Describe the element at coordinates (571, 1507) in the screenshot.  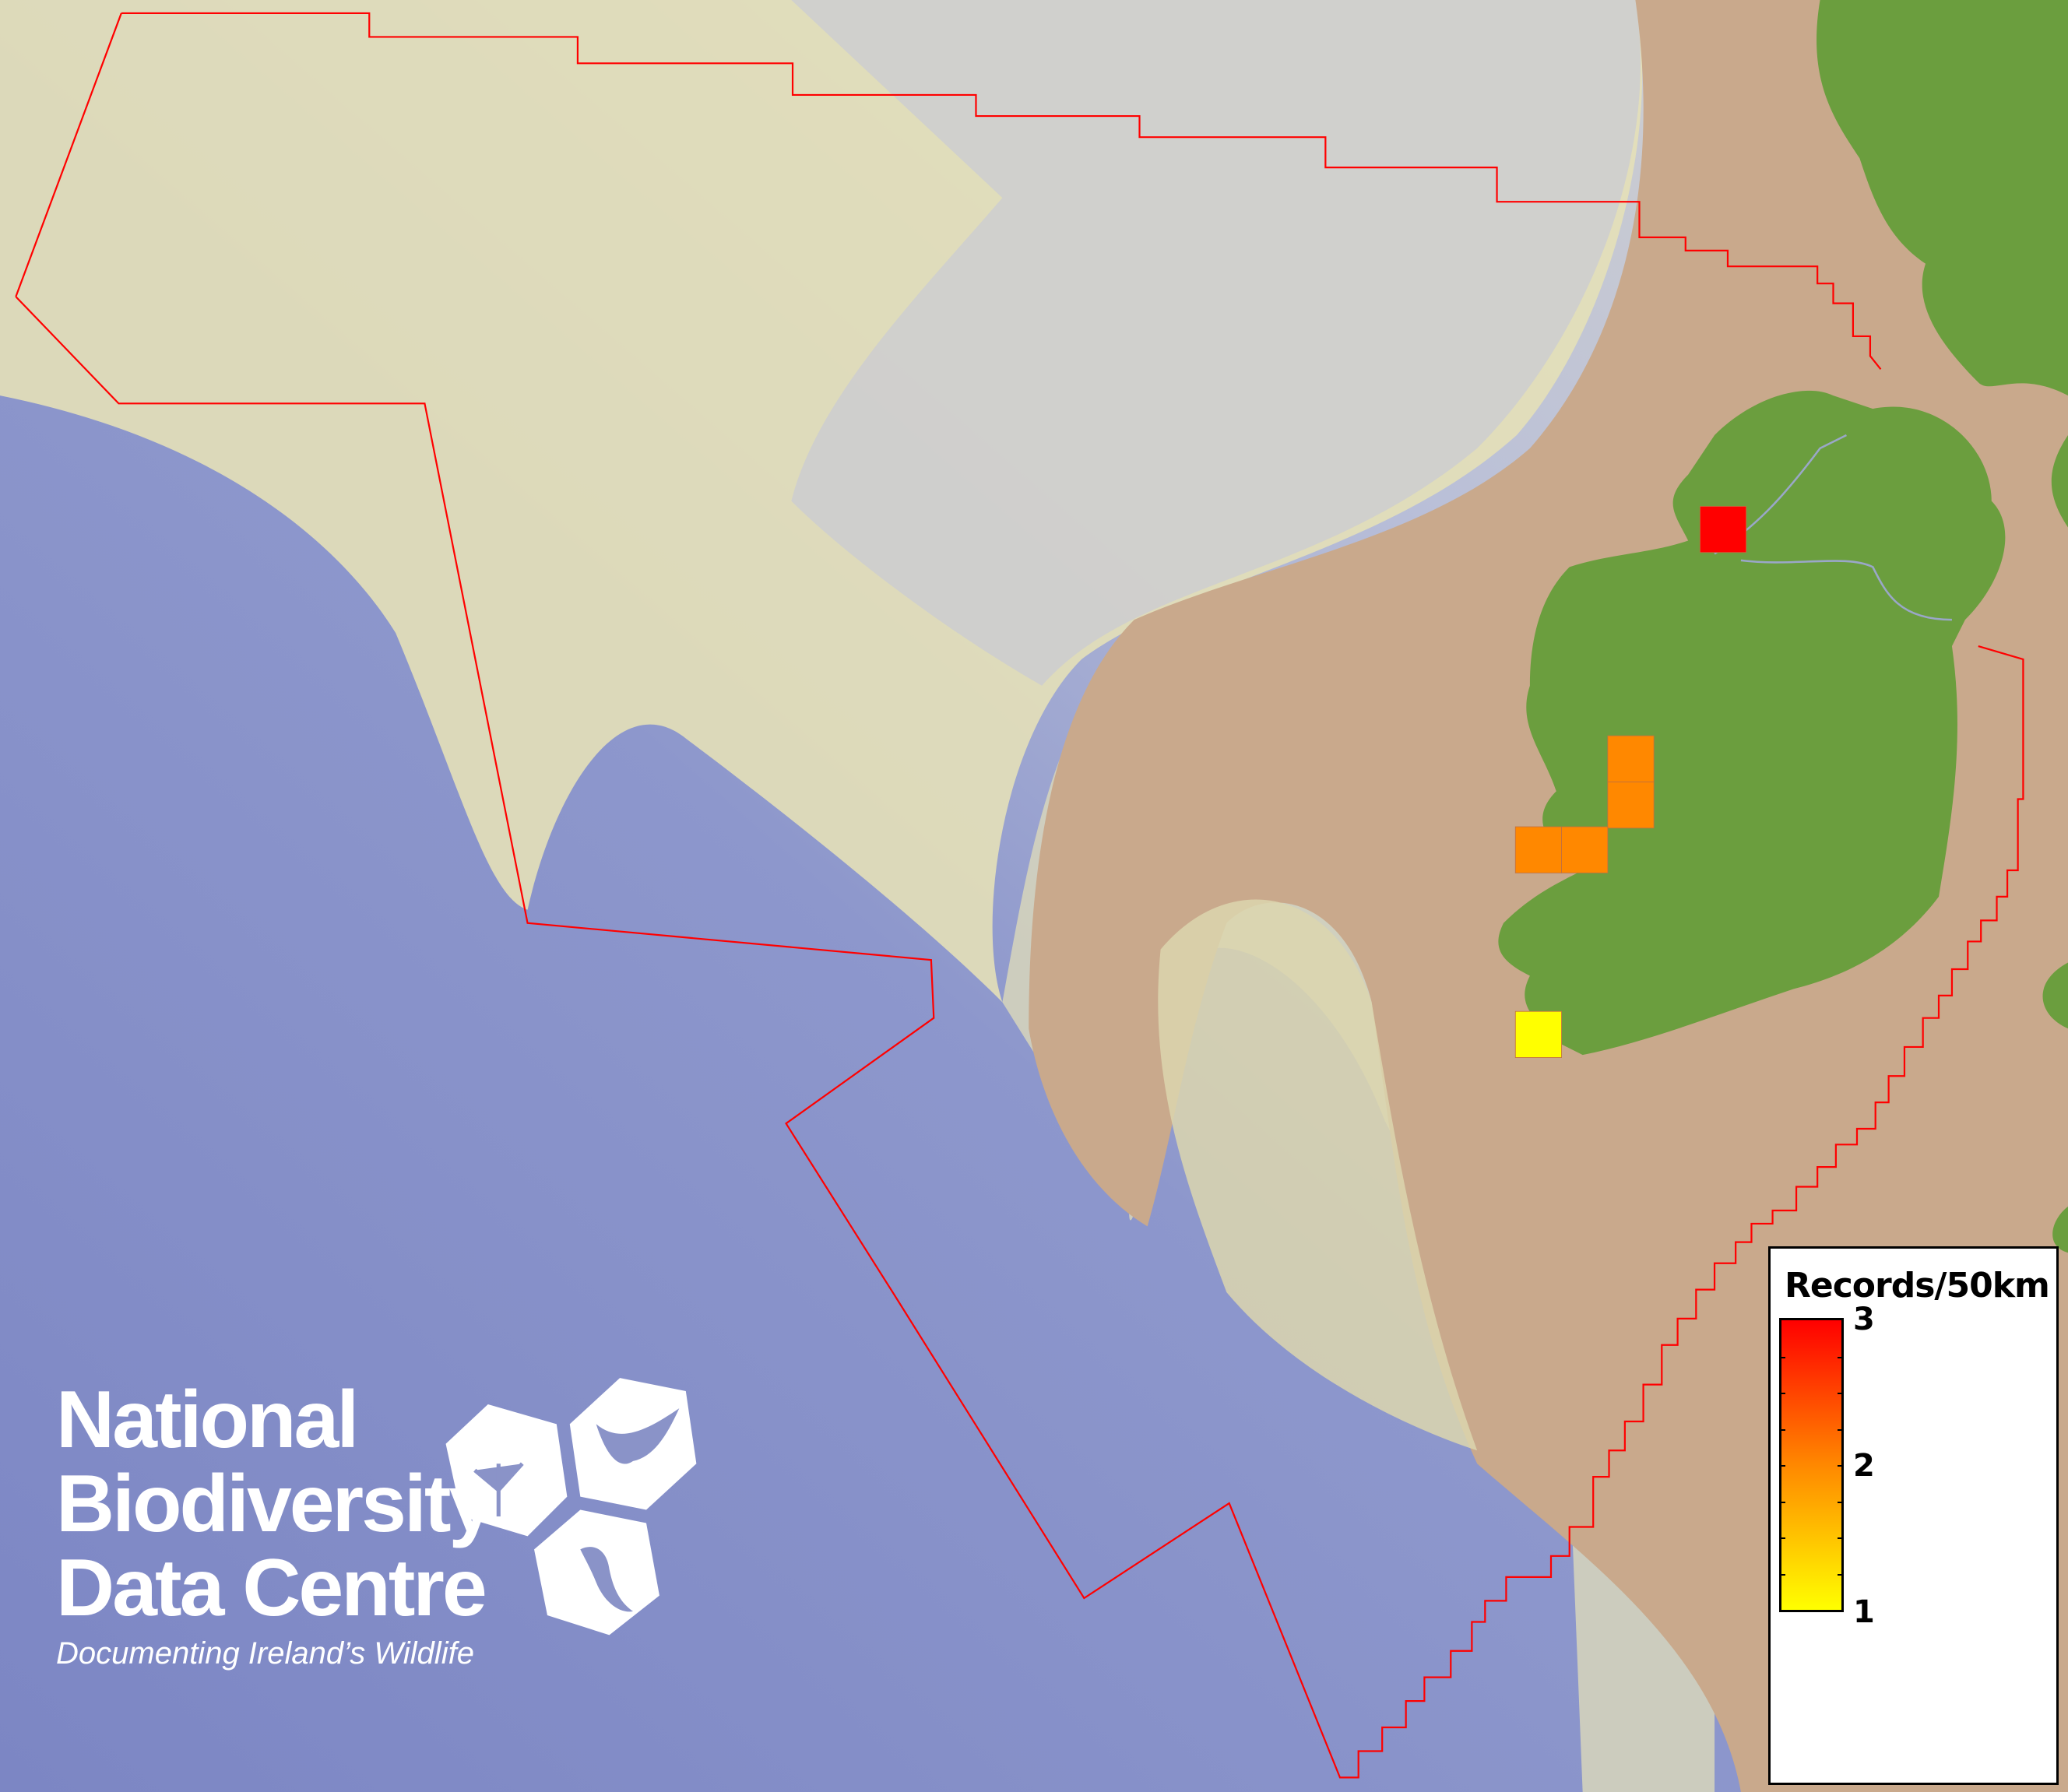
I see `nbdc-logo-hexagons` at that location.